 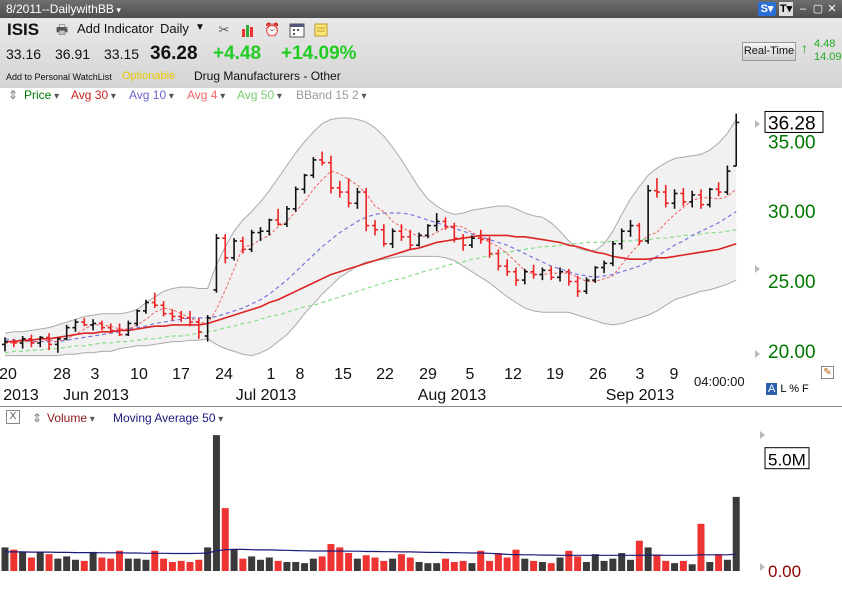 I want to click on legend-volume-ma: Moving Average 50, so click(x=168, y=418).